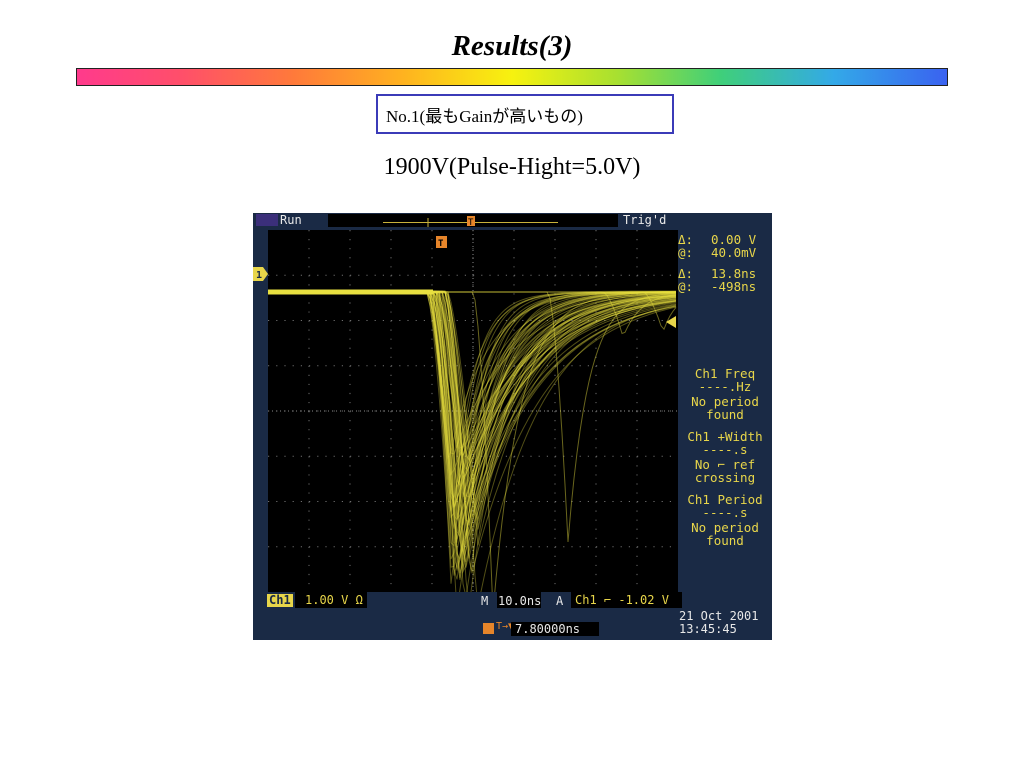 The image size is (1024, 768). Describe the element at coordinates (512, 77) in the screenshot. I see `rainbow-divider` at that location.